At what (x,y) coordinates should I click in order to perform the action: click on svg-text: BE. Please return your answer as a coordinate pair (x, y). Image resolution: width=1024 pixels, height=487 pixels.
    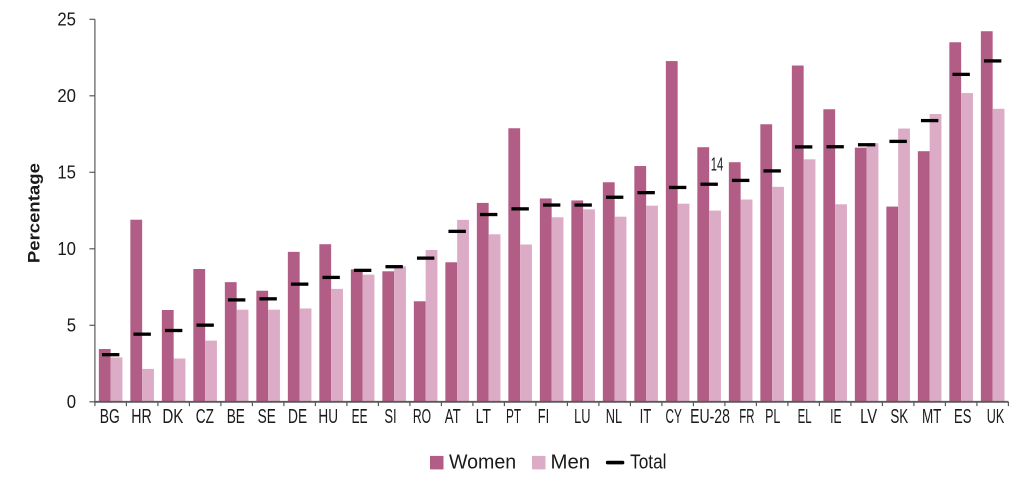
    Looking at the image, I should click on (236, 417).